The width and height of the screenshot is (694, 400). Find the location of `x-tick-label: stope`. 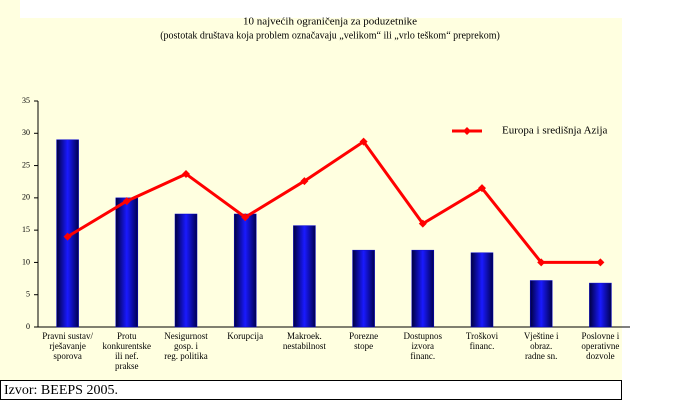

x-tick-label: stope is located at coordinates (363, 346).